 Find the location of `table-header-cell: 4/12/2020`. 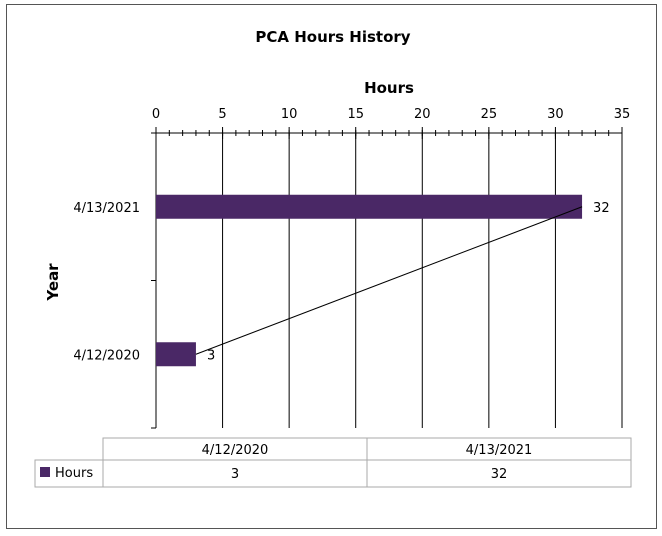

table-header-cell: 4/12/2020 is located at coordinates (235, 450).